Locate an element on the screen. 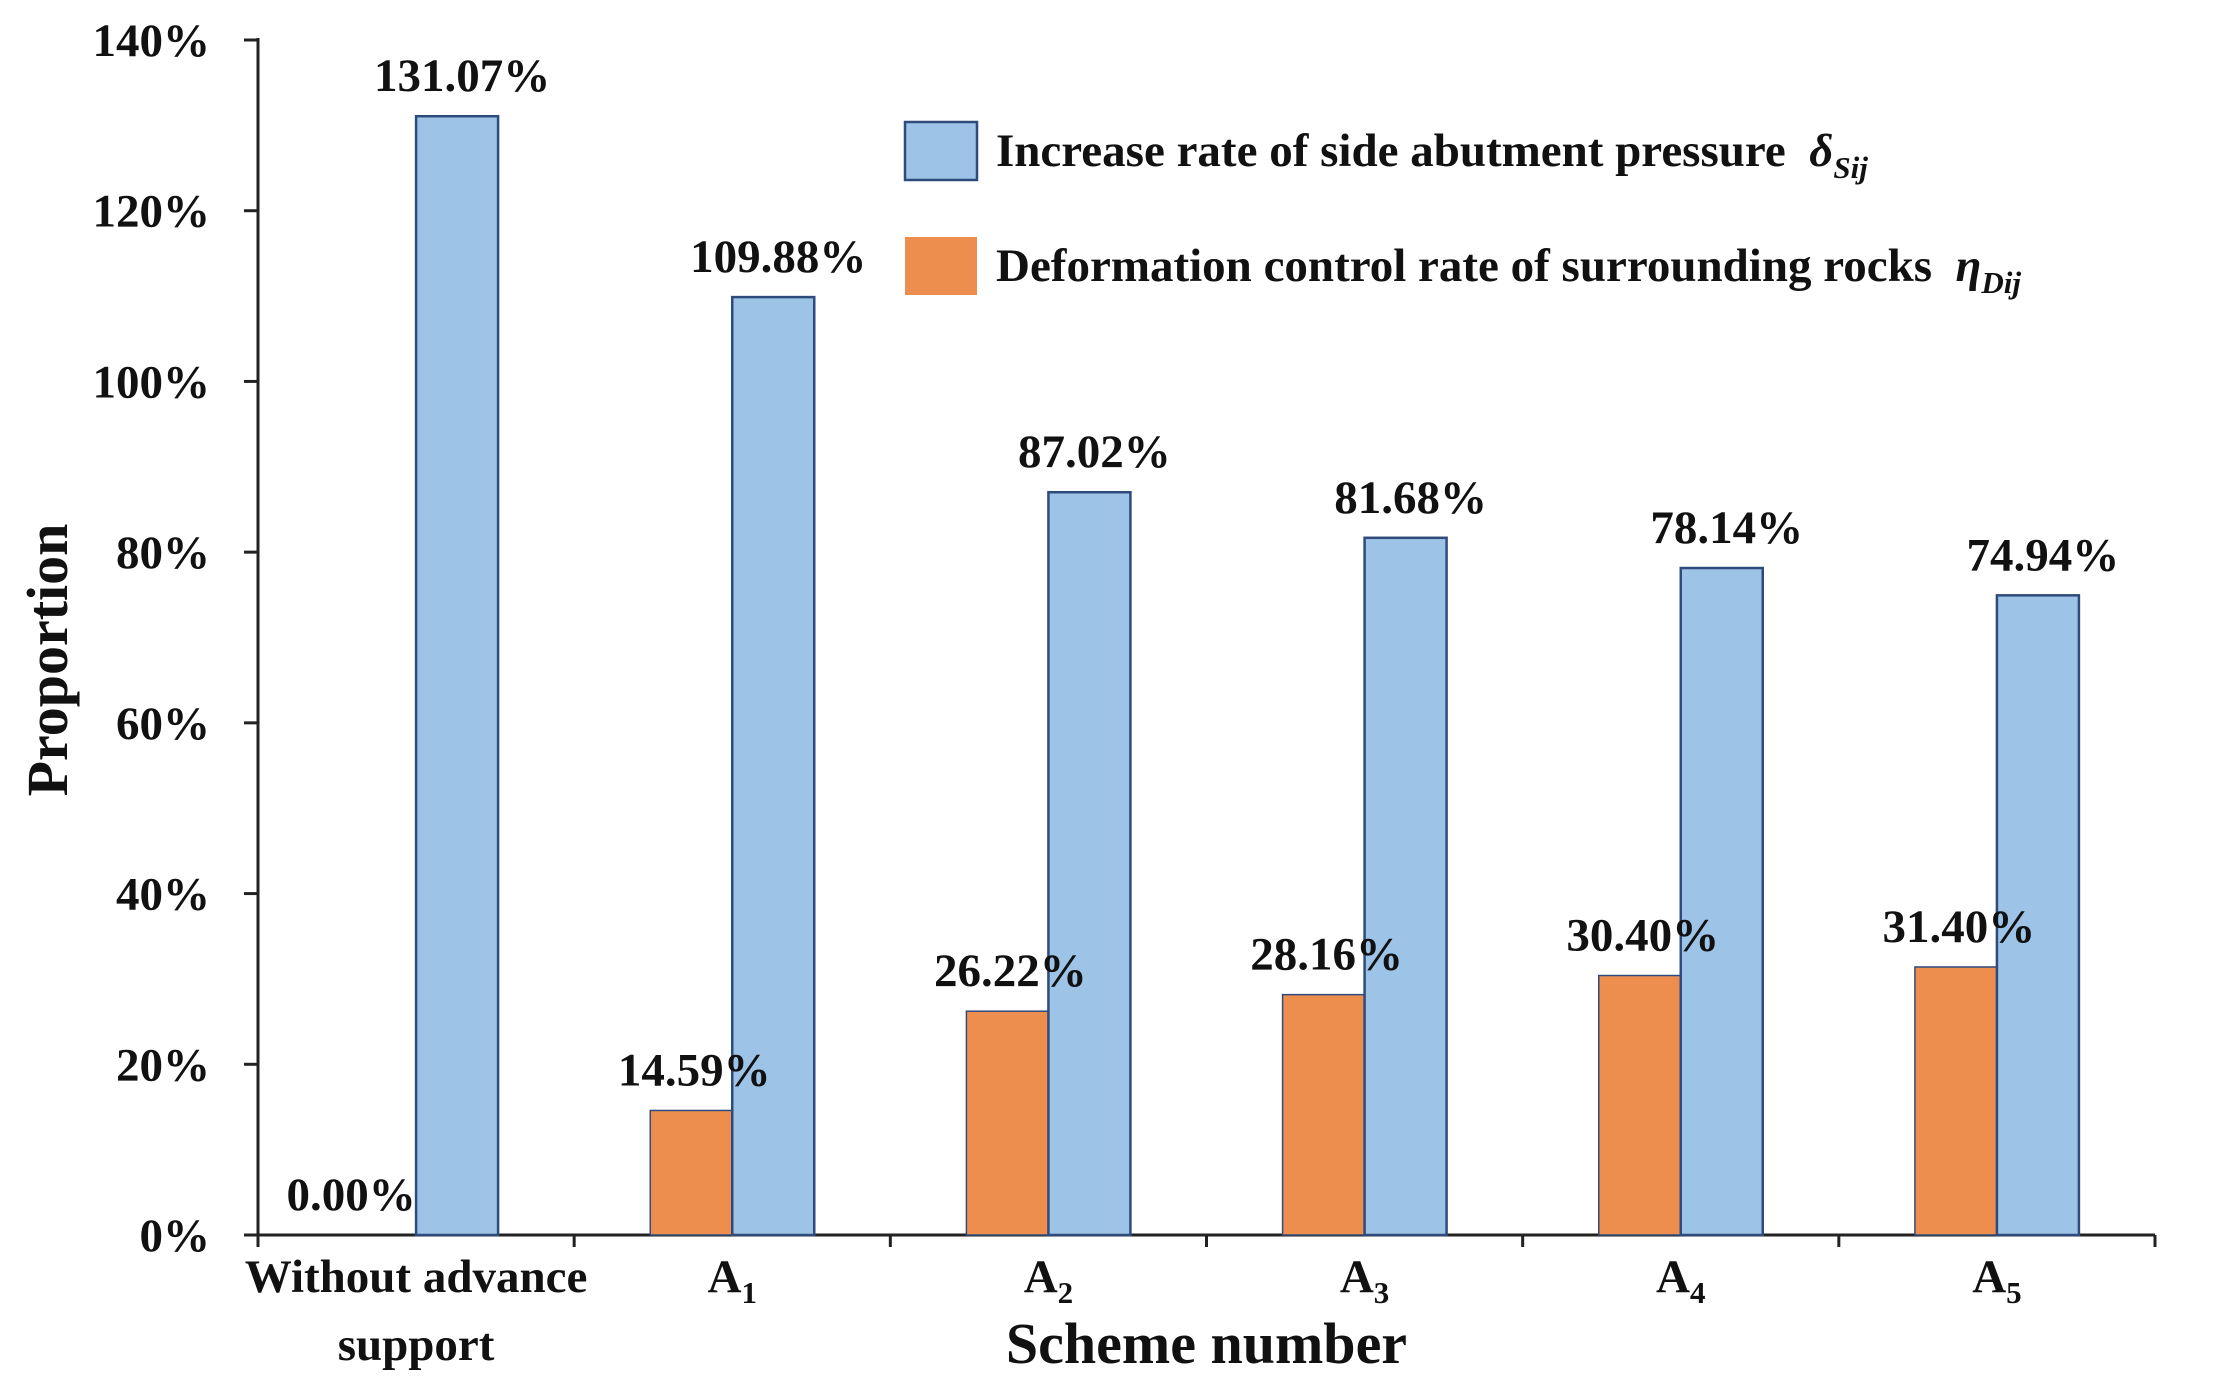 This screenshot has height=1397, width=2218. y-tick-label: 140% is located at coordinates (152, 41).